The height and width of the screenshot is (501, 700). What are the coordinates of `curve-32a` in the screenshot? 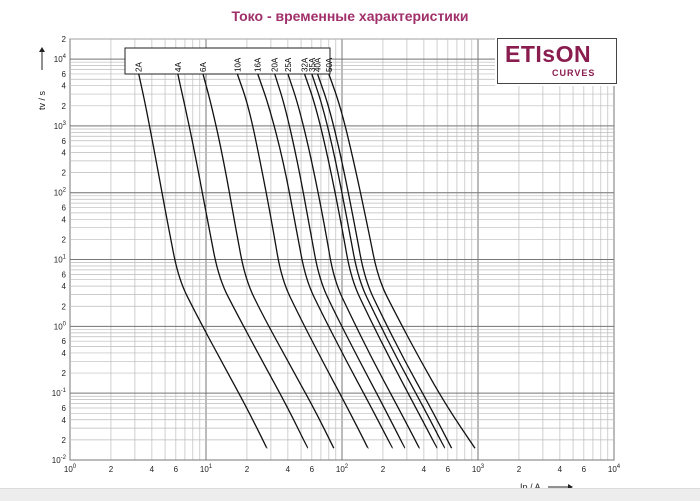 It's located at (370, 261).